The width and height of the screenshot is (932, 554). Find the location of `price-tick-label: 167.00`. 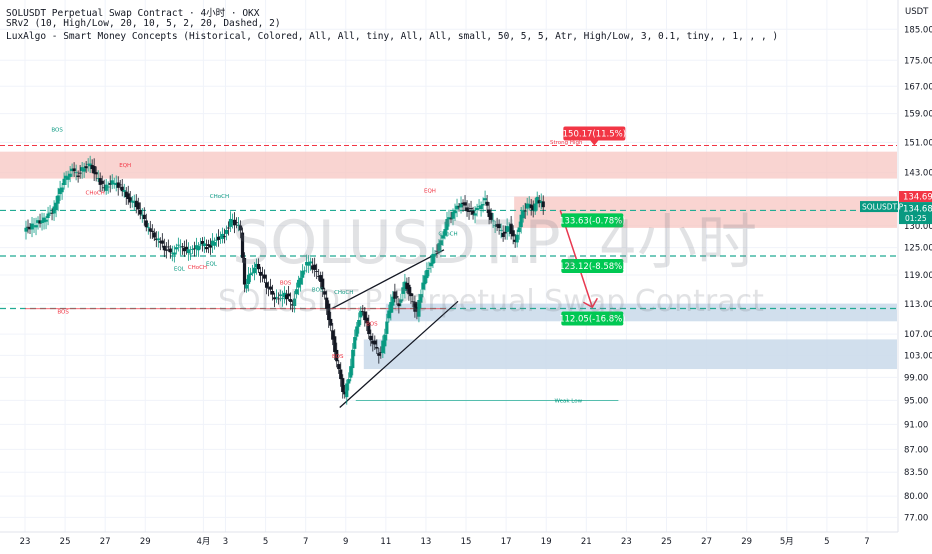

price-tick-label: 167.00 is located at coordinates (918, 87).